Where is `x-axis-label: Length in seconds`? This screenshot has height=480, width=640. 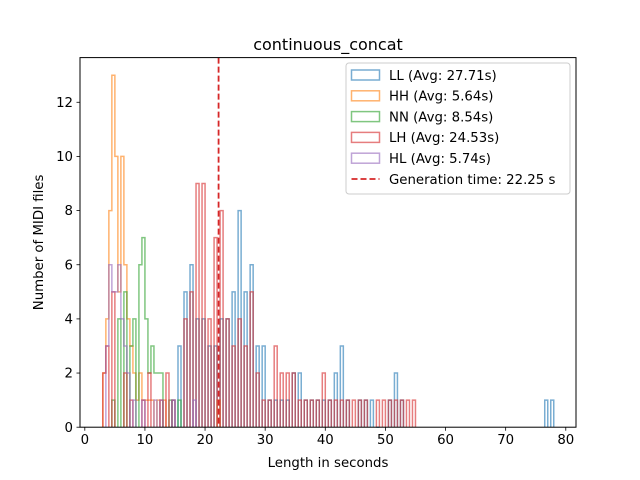
x-axis-label: Length in seconds is located at coordinates (328, 463).